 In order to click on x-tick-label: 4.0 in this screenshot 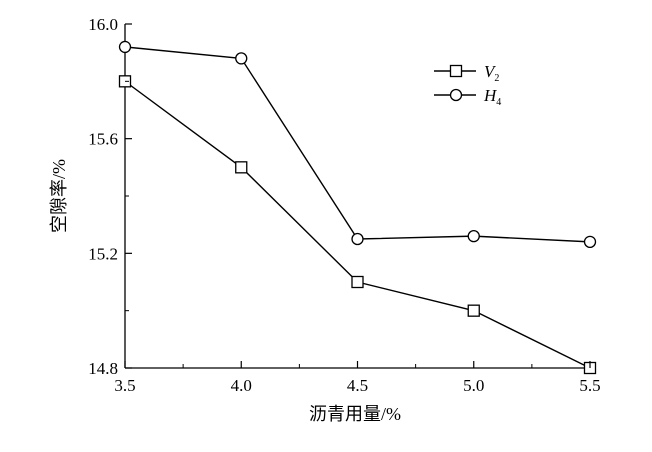, I will do `click(241, 385)`.